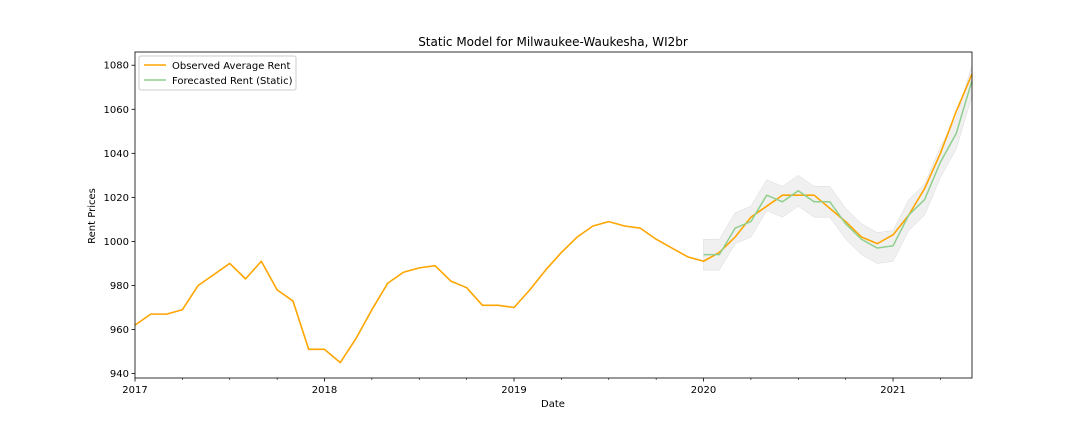  I want to click on x-axis-title: Date, so click(553, 404).